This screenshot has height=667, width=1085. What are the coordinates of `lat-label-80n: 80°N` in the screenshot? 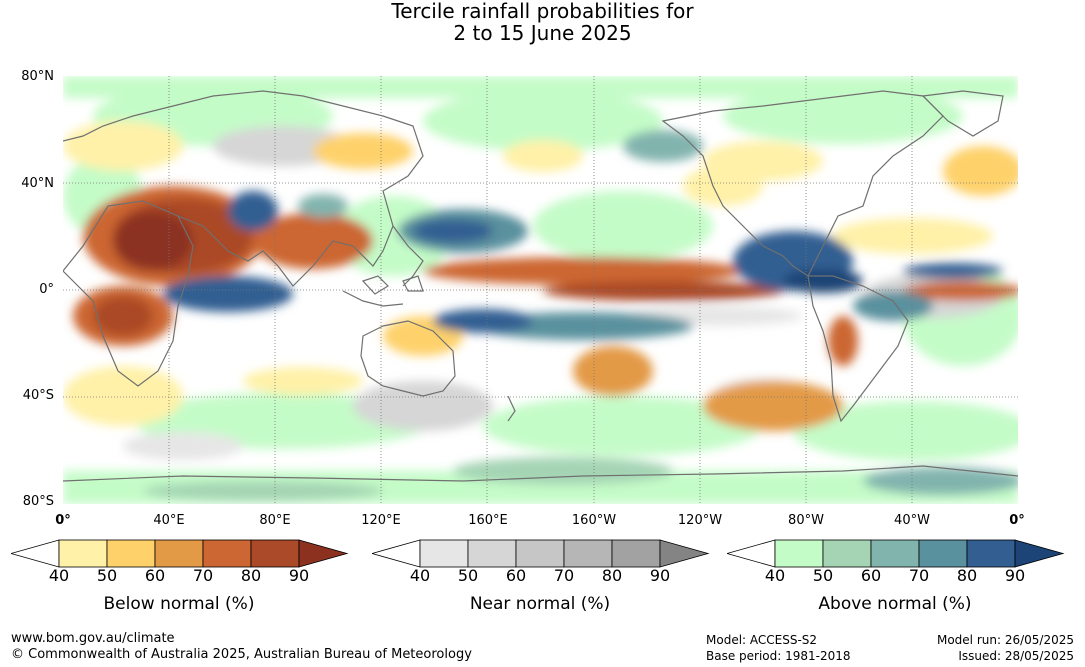 It's located at (37, 76).